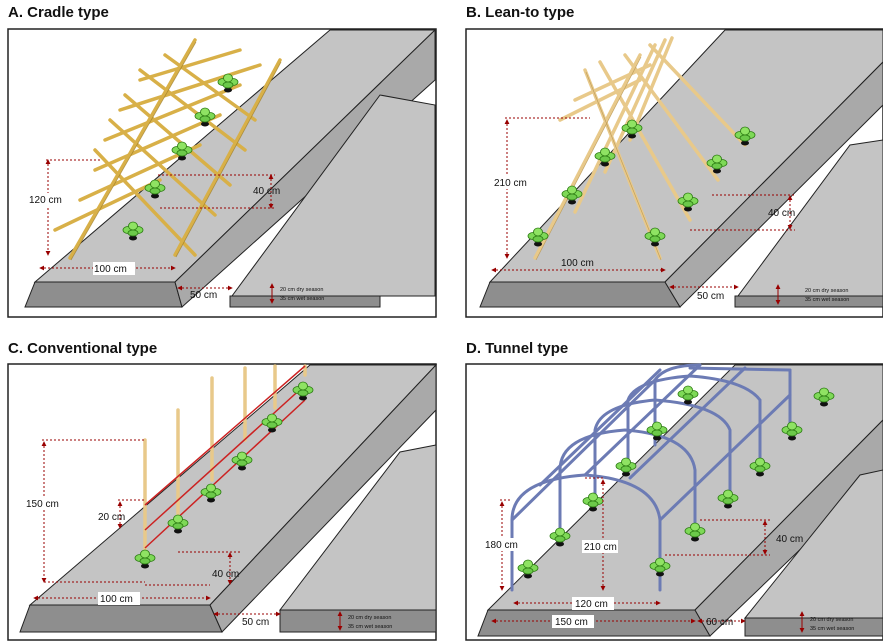 This screenshot has height=643, width=883. What do you see at coordinates (266, 191) in the screenshot?
I see `spacing-label-a: 40 cm` at bounding box center [266, 191].